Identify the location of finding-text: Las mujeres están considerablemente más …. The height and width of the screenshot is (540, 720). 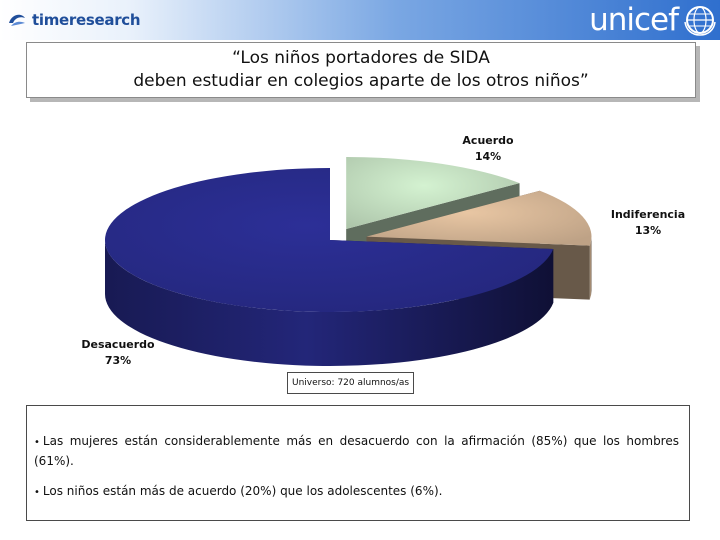
(356, 451).